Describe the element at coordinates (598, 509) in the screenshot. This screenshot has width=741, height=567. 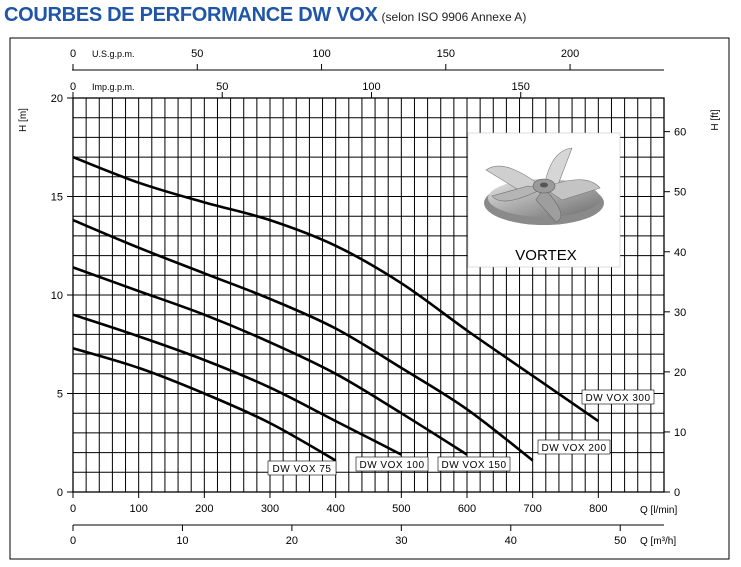
I see `x-lpm-tick-label: 800` at that location.